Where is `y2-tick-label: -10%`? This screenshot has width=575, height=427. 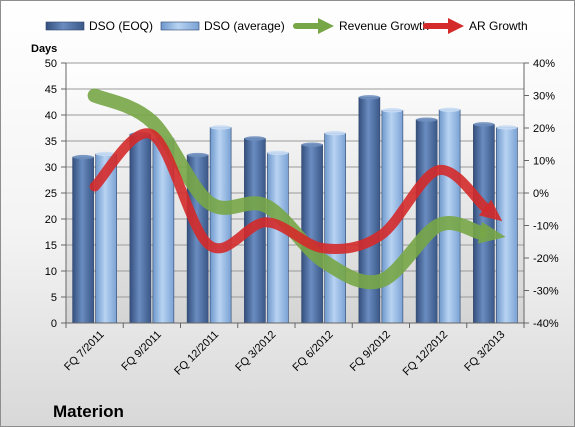
y2-tick-label: -10% is located at coordinates (546, 227).